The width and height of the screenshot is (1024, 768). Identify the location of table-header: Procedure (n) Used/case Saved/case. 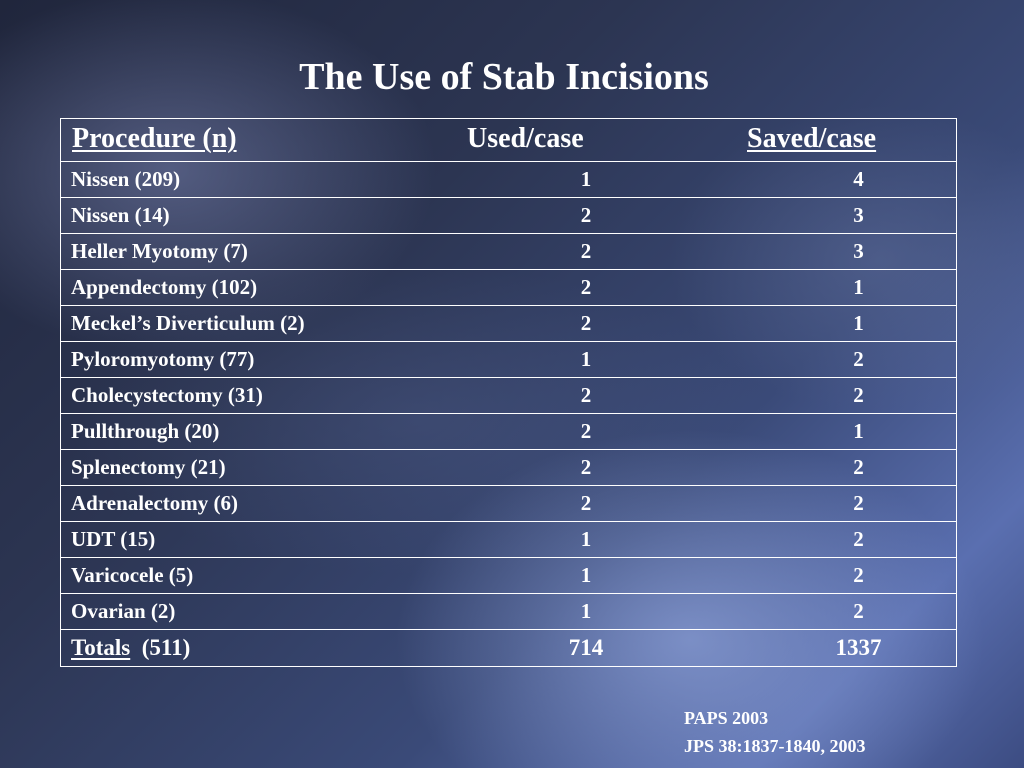
(508, 140).